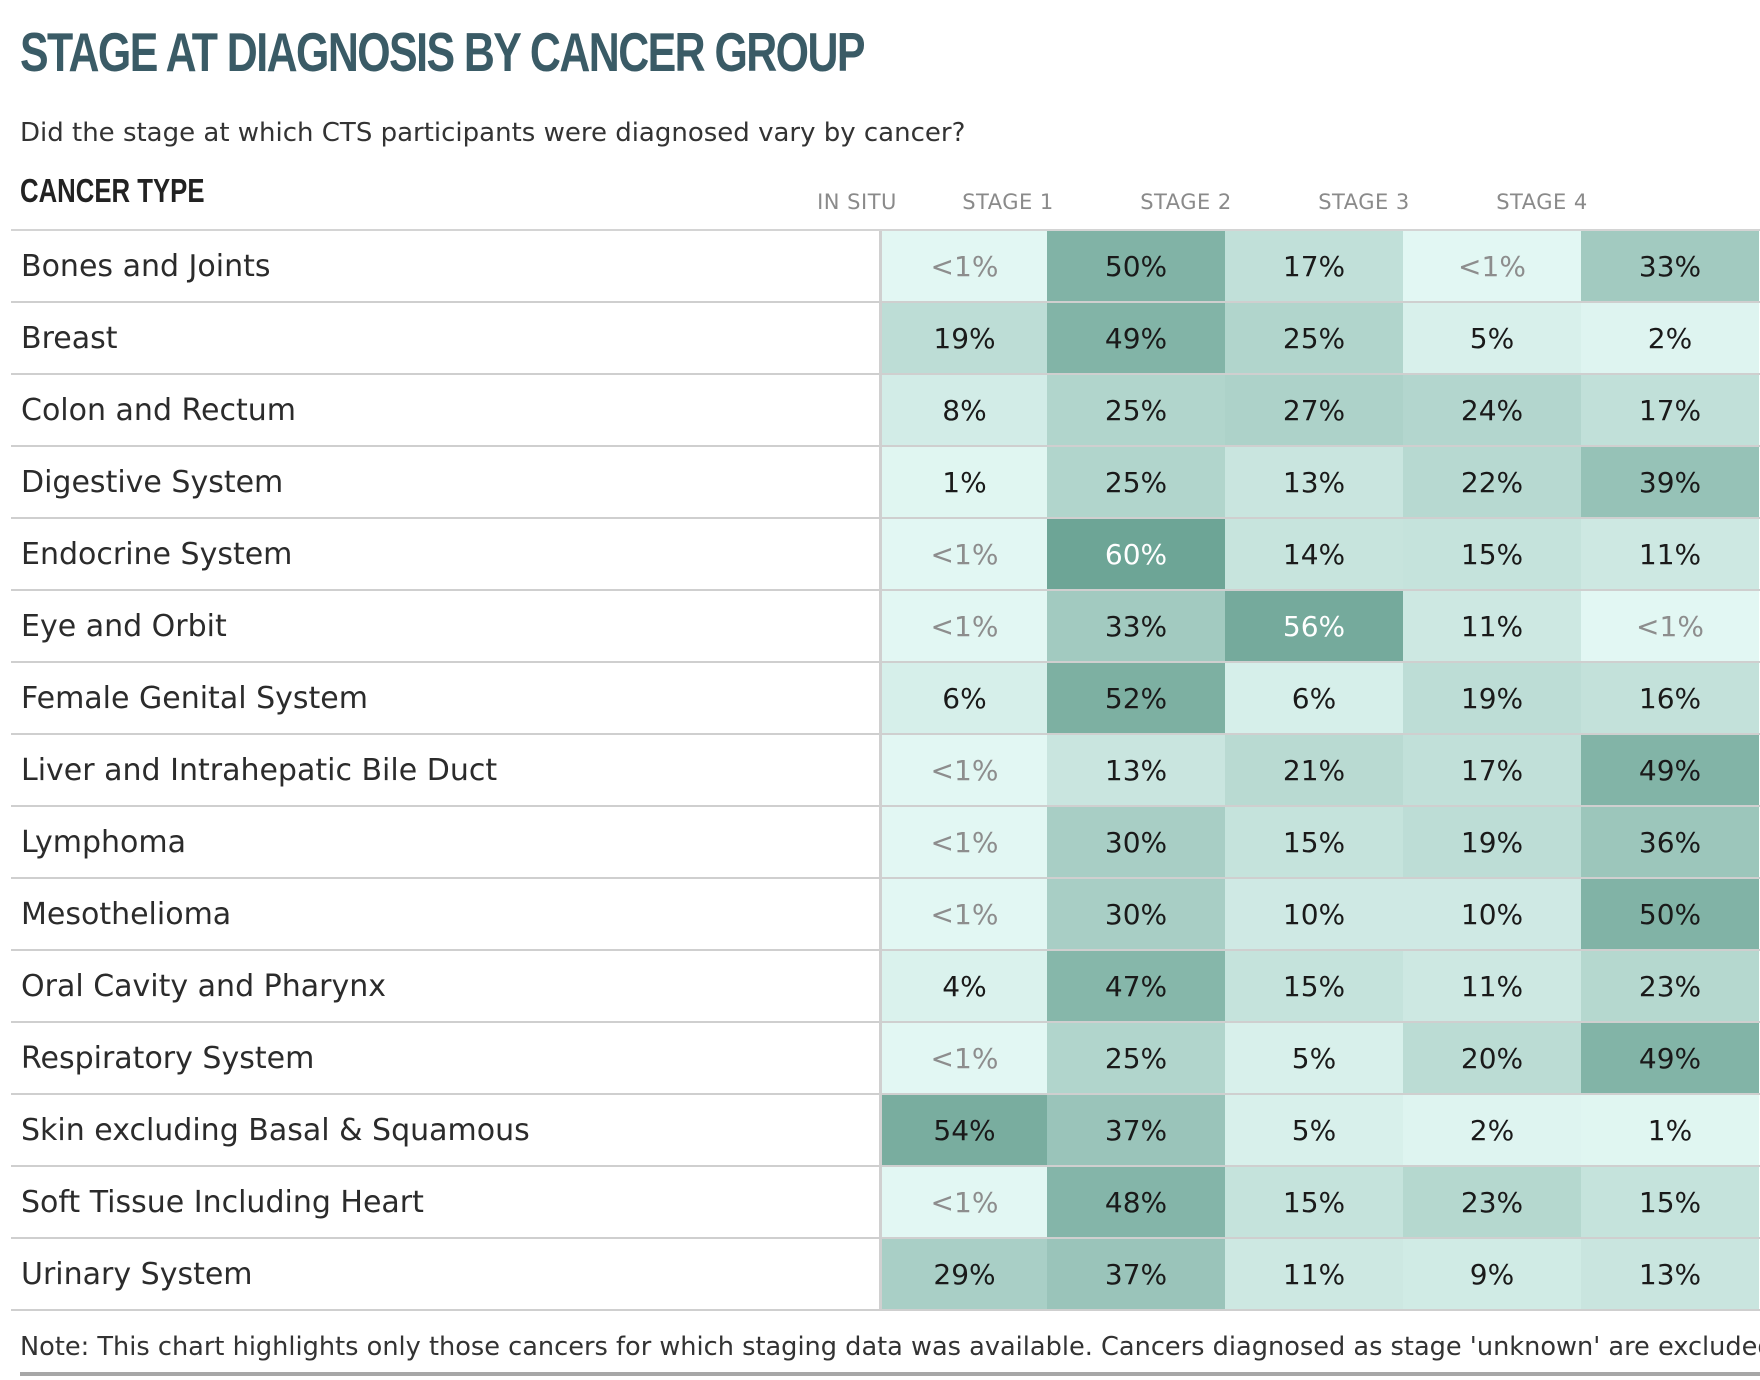  Describe the element at coordinates (446, 770) in the screenshot. I see `cancer-type-label: Liver and Intrahepatic Bile Duct` at that location.